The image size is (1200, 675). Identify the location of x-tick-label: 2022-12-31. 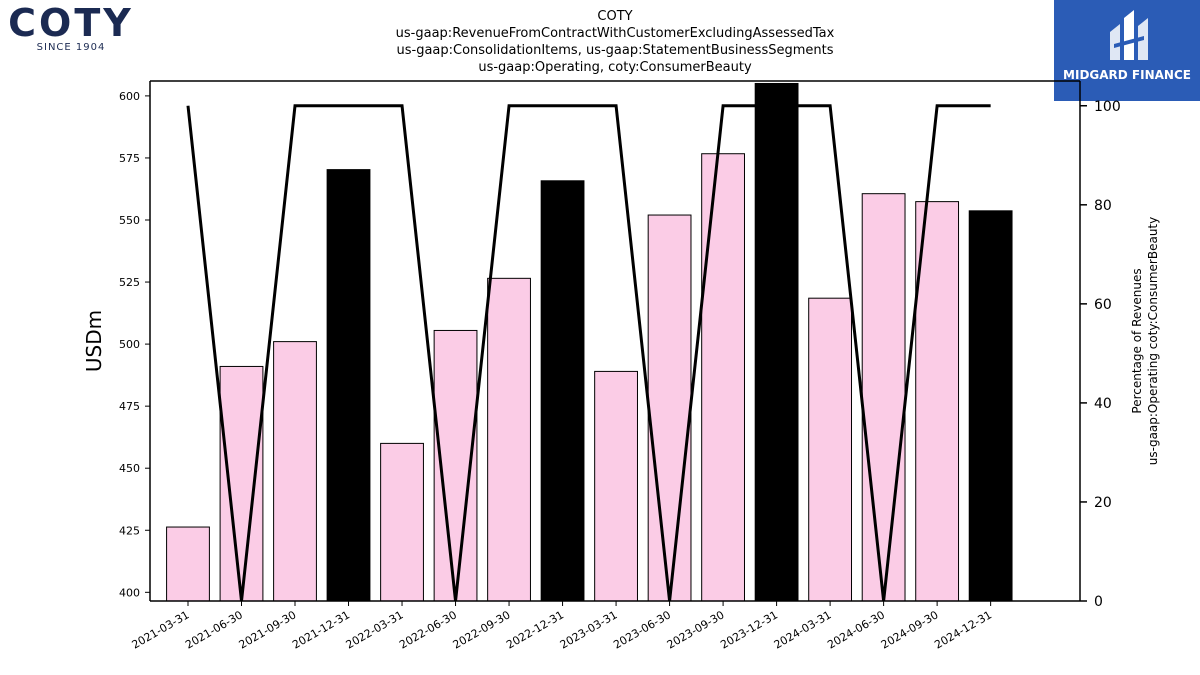
(535, 629).